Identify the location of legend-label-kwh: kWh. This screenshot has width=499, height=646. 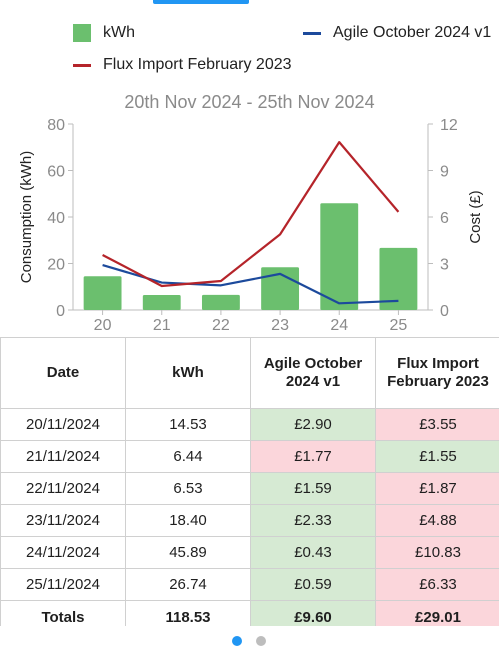
(119, 33).